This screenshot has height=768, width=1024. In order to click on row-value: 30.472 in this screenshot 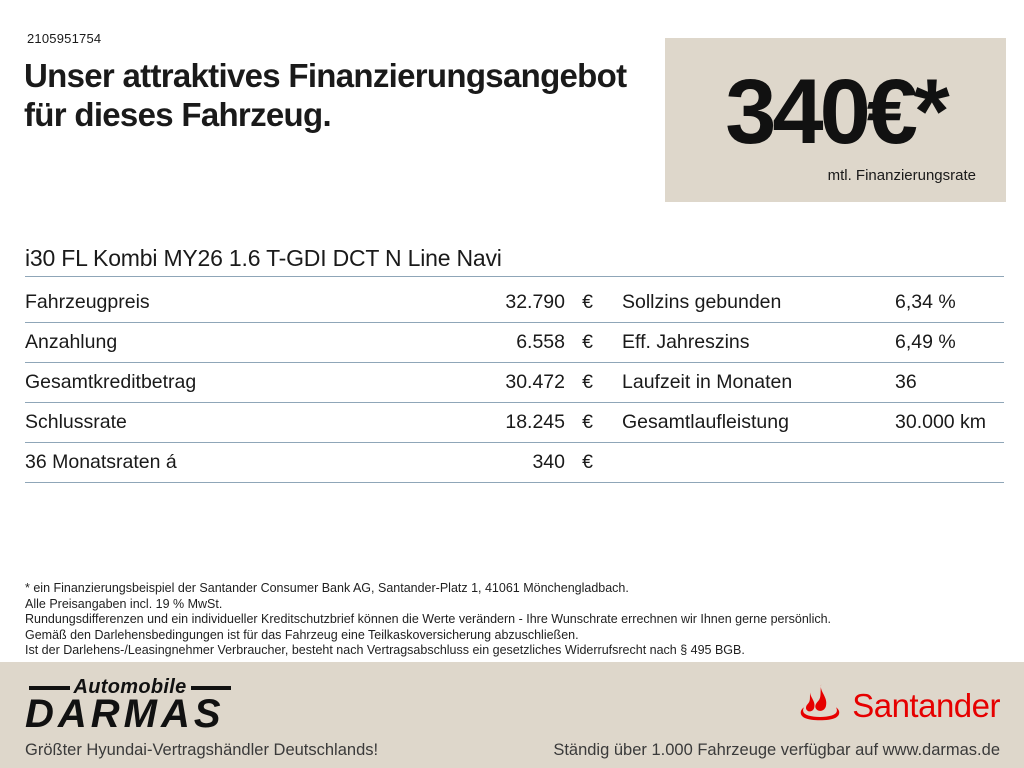, I will do `click(535, 382)`.